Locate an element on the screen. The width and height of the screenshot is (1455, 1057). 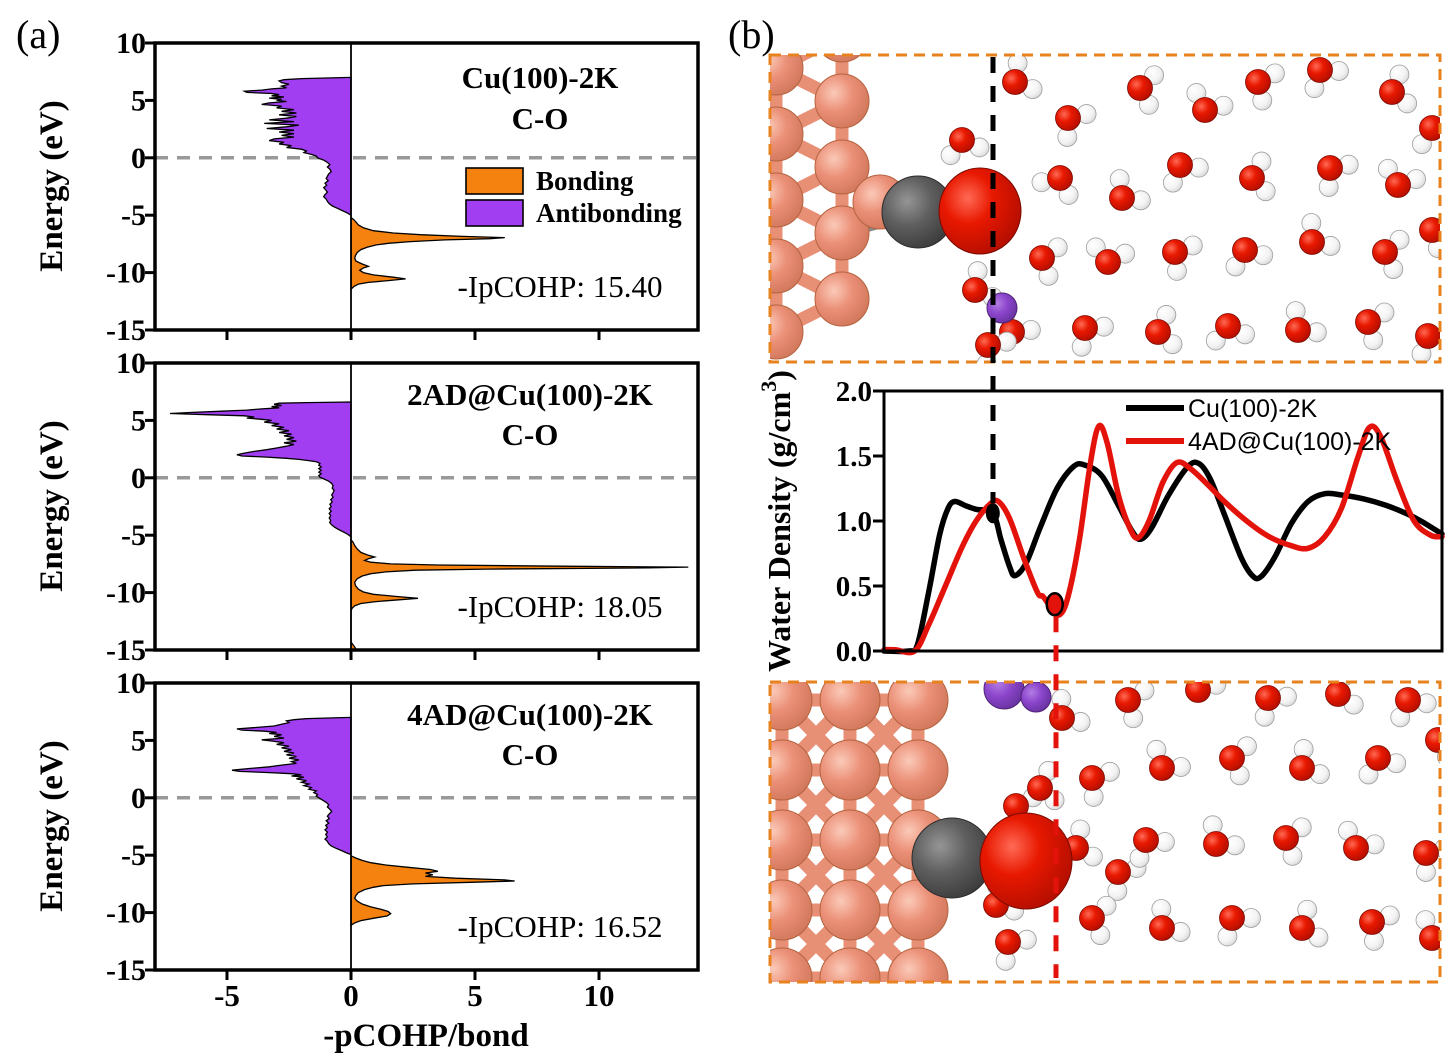
energy-axis-label-1: Energy (eV) is located at coordinates (52, 185).